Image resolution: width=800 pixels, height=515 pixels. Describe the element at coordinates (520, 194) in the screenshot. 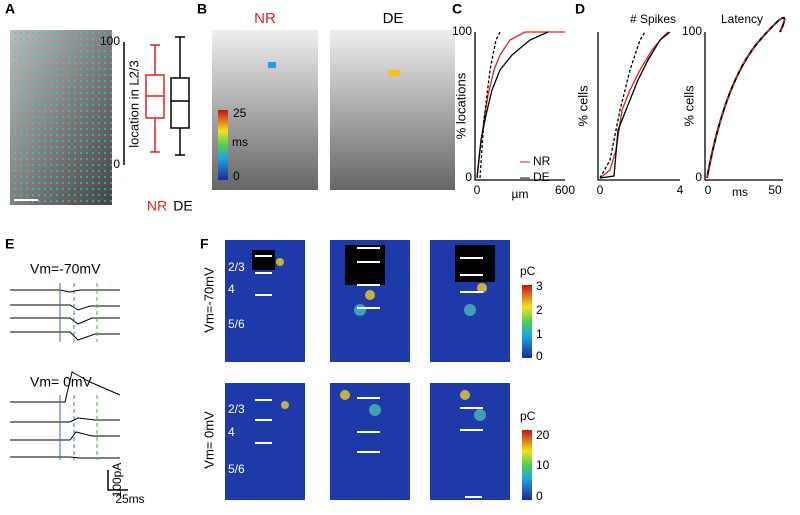

I see `axis-label: µm` at that location.